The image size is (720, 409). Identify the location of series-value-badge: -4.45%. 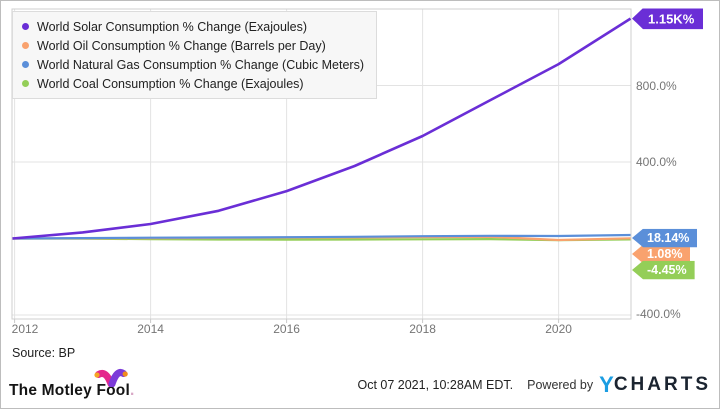
(663, 270).